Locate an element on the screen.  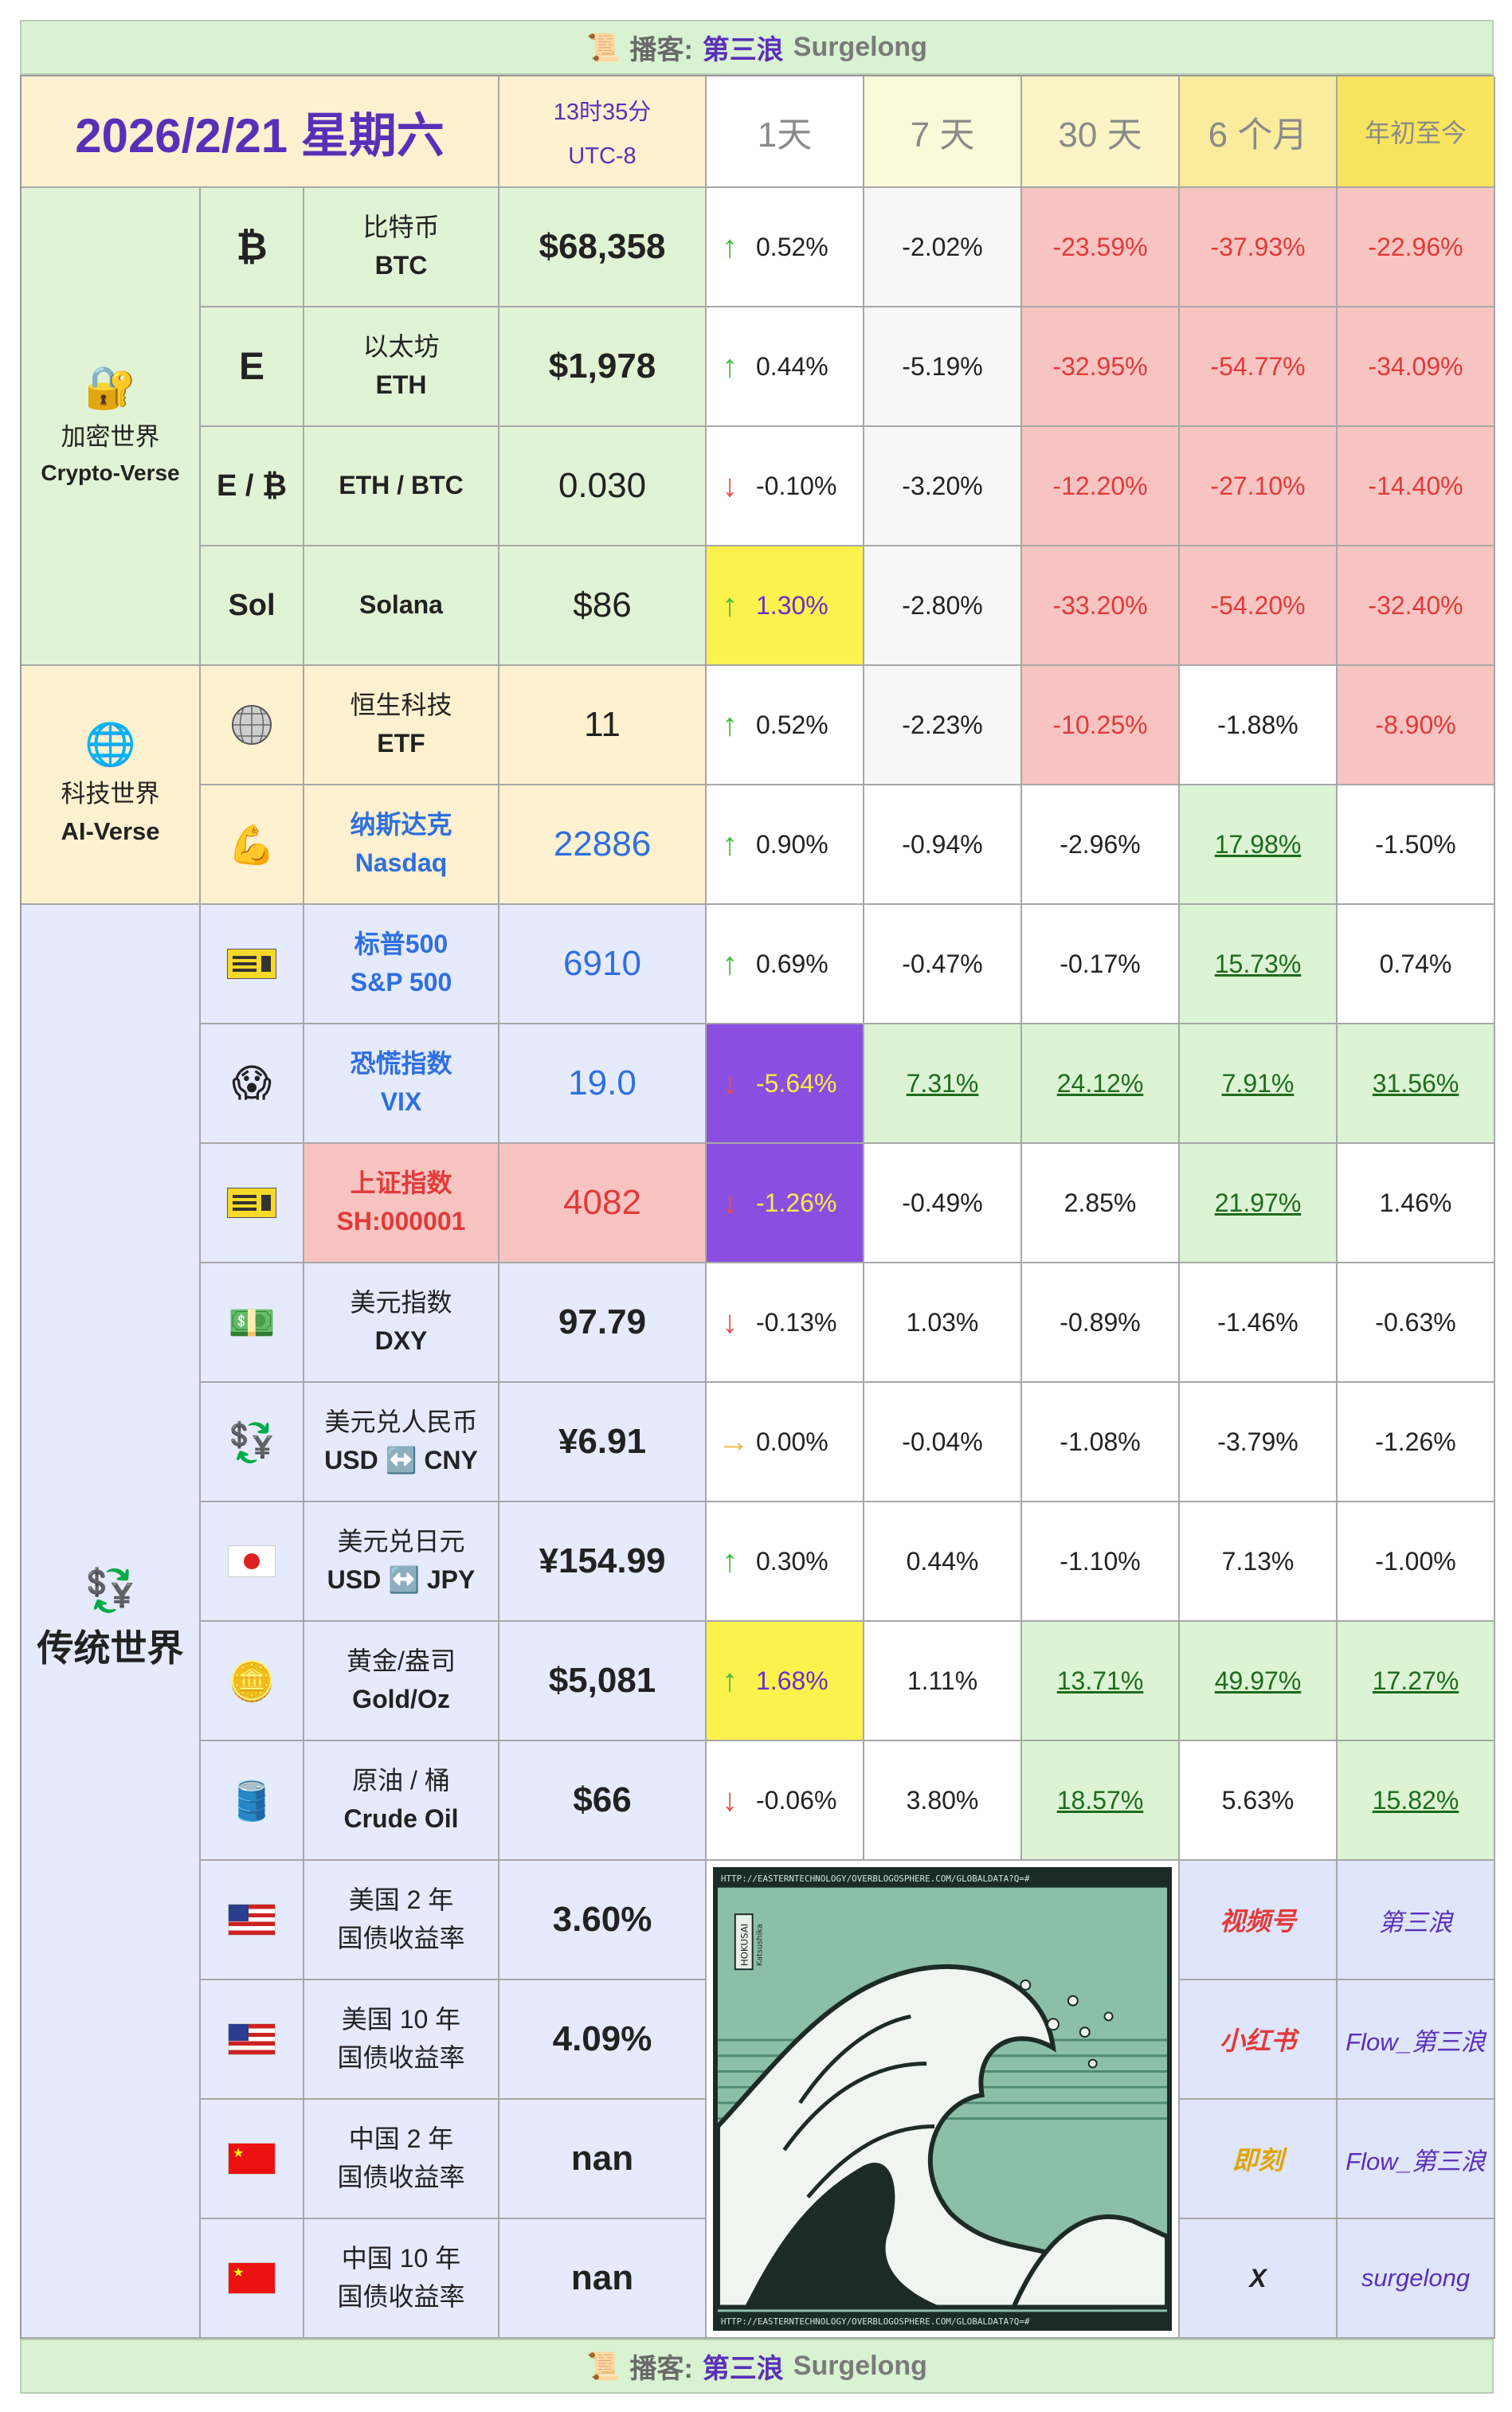
change-30d: -1.10% is located at coordinates (1101, 1562).